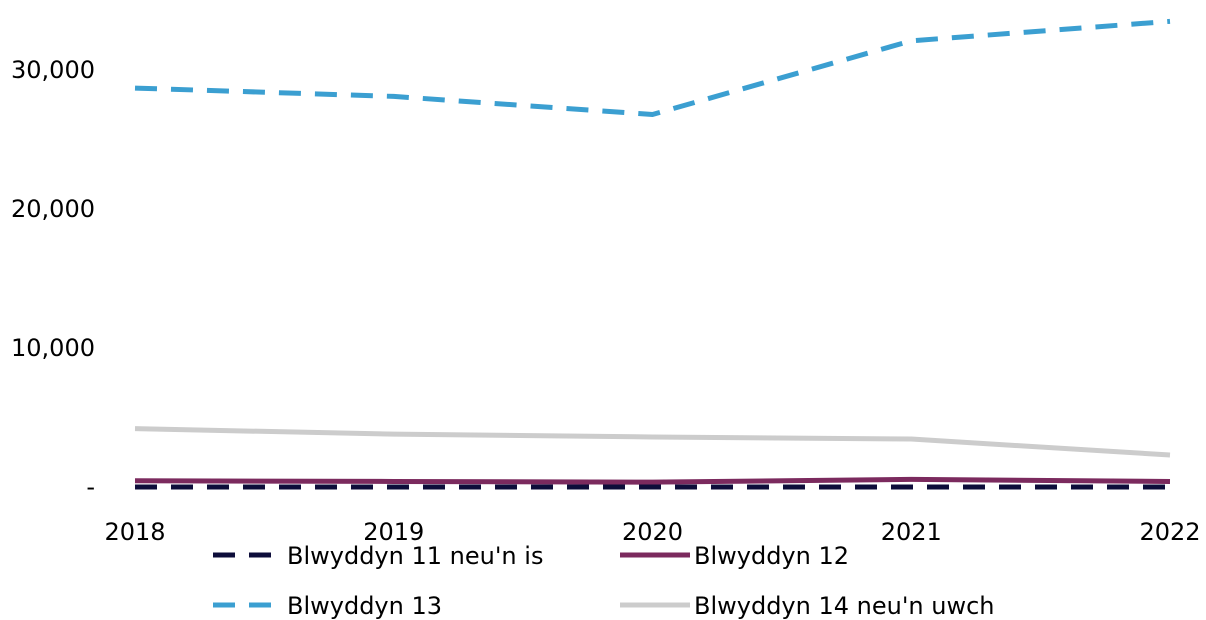  What do you see at coordinates (364, 606) in the screenshot?
I see `legend-label-3: Blwyddyn 13` at bounding box center [364, 606].